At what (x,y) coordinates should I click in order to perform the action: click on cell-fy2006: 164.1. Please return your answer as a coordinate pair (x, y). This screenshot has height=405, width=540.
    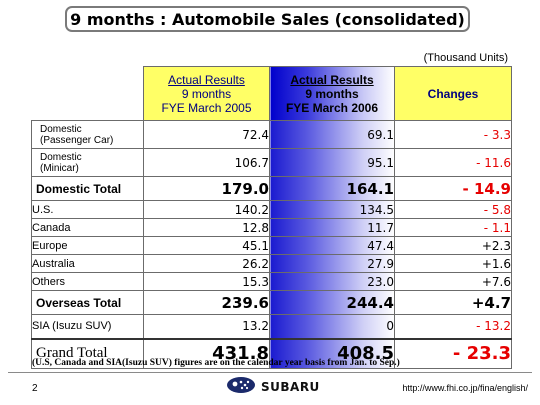
    Looking at the image, I should click on (332, 188).